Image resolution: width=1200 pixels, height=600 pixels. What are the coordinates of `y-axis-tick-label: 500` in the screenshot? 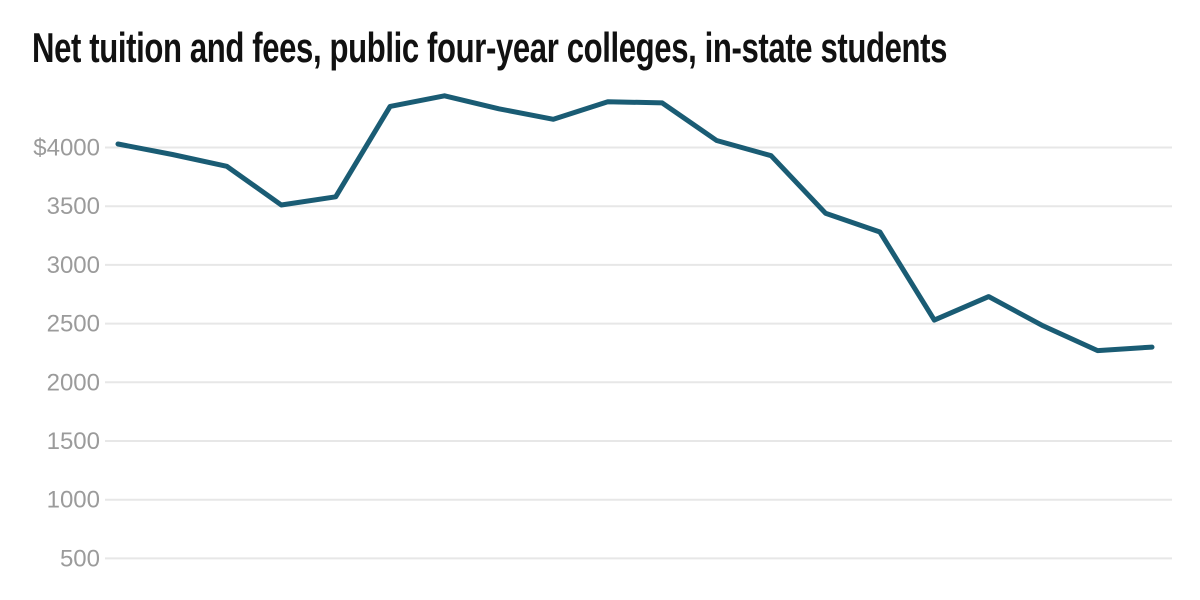 It's located at (80, 558).